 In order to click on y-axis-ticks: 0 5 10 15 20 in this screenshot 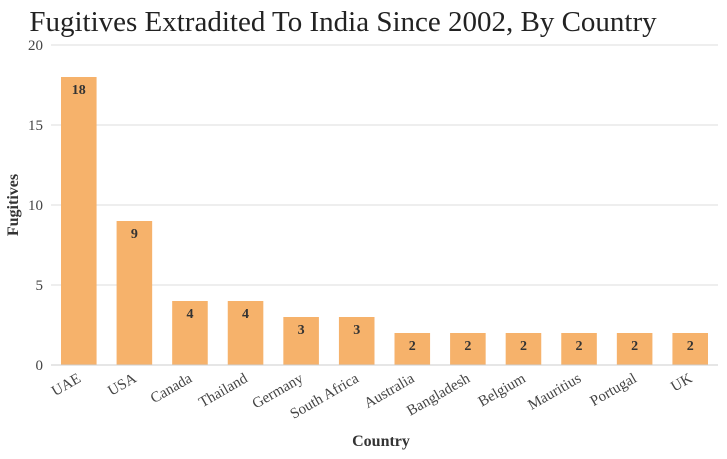, I will do `click(35, 206)`.